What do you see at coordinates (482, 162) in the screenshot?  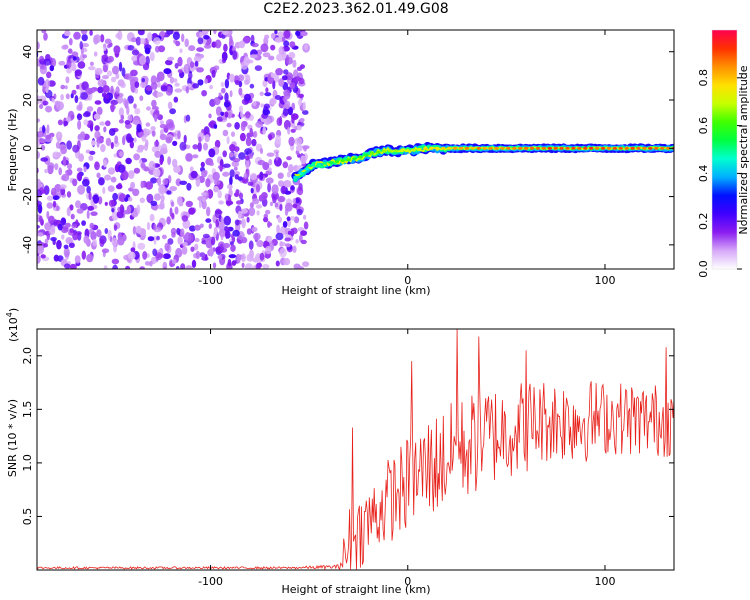 I see `signal-trace` at bounding box center [482, 162].